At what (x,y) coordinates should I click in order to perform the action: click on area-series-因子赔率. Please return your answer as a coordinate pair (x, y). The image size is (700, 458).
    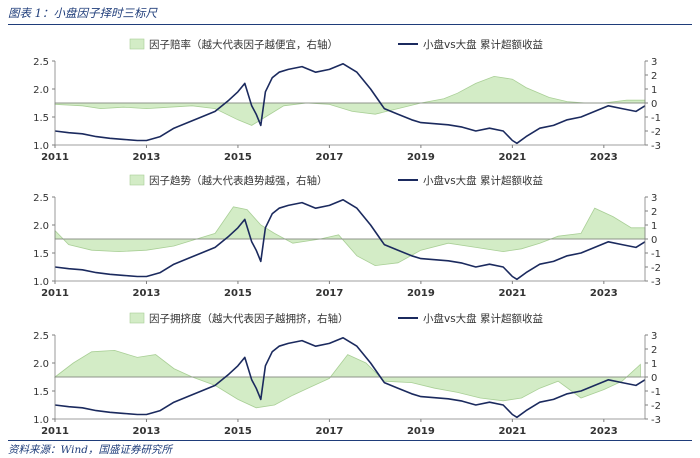
    Looking at the image, I should click on (350, 100).